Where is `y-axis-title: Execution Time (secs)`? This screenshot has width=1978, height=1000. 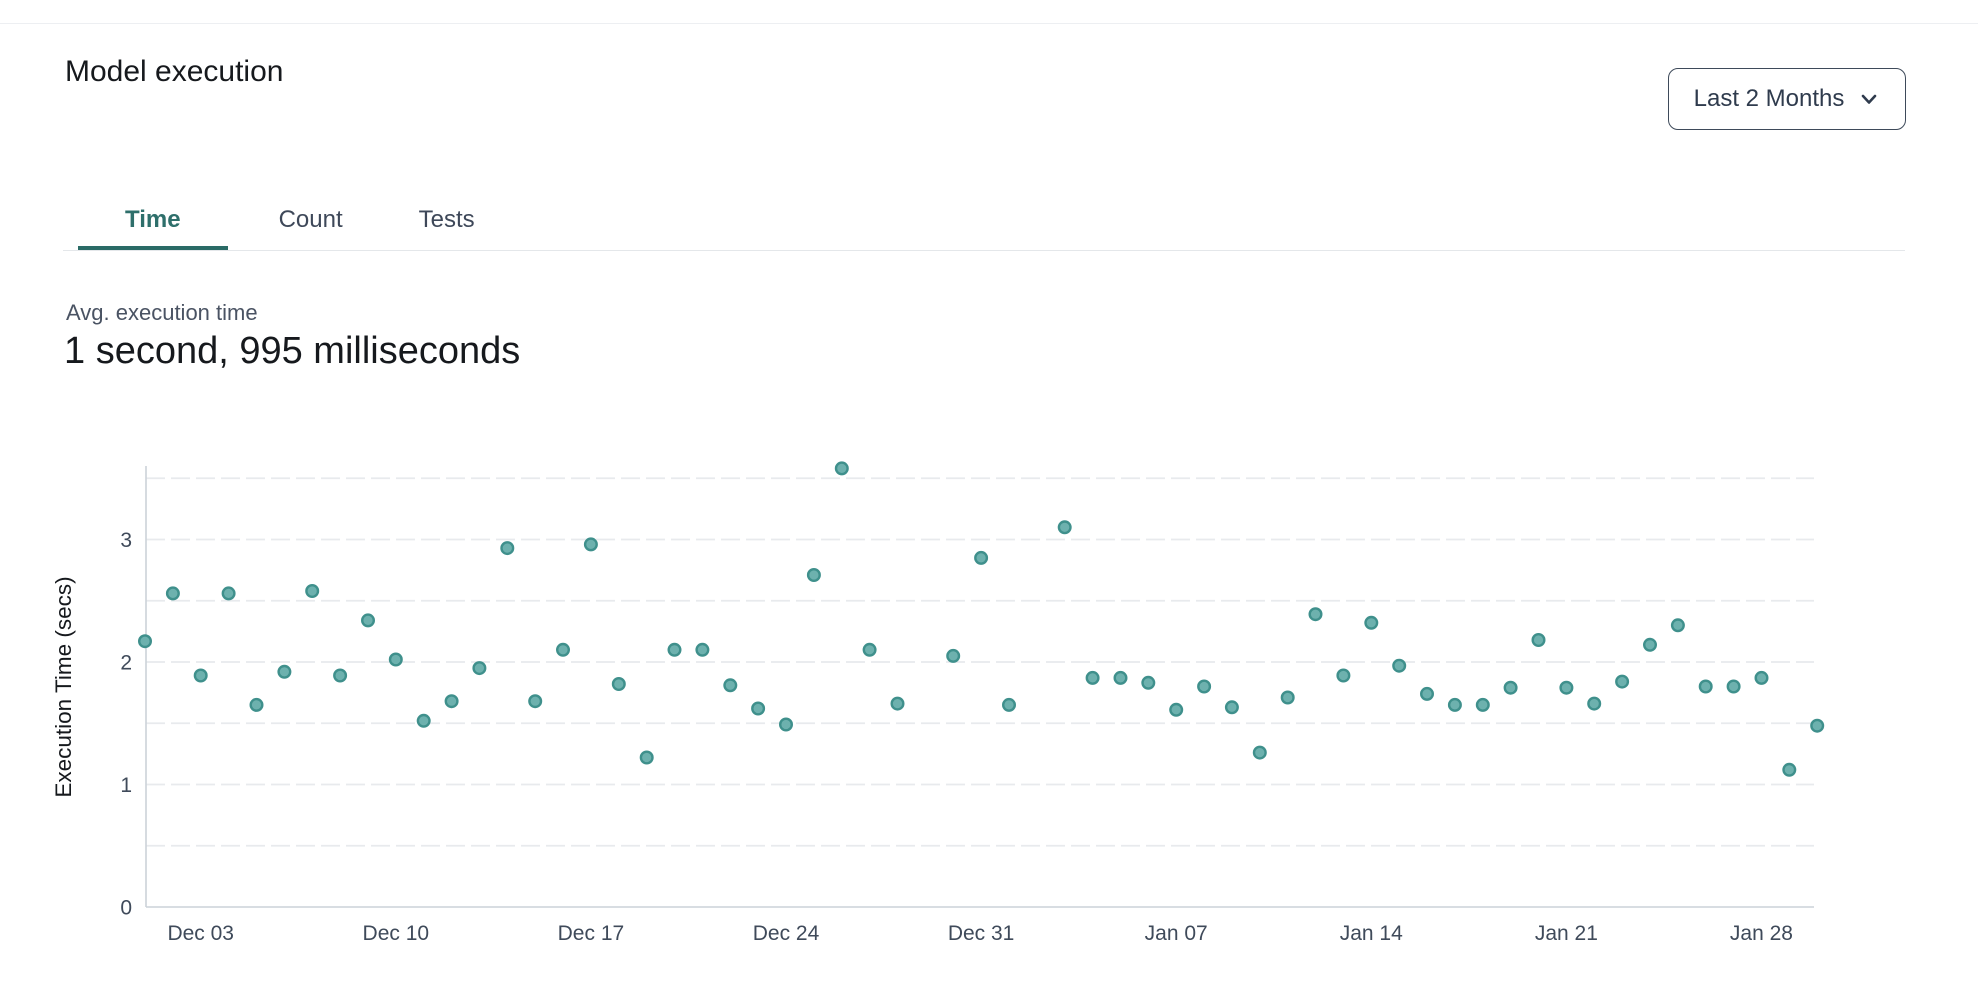
y-axis-title: Execution Time (secs) is located at coordinates (63, 686).